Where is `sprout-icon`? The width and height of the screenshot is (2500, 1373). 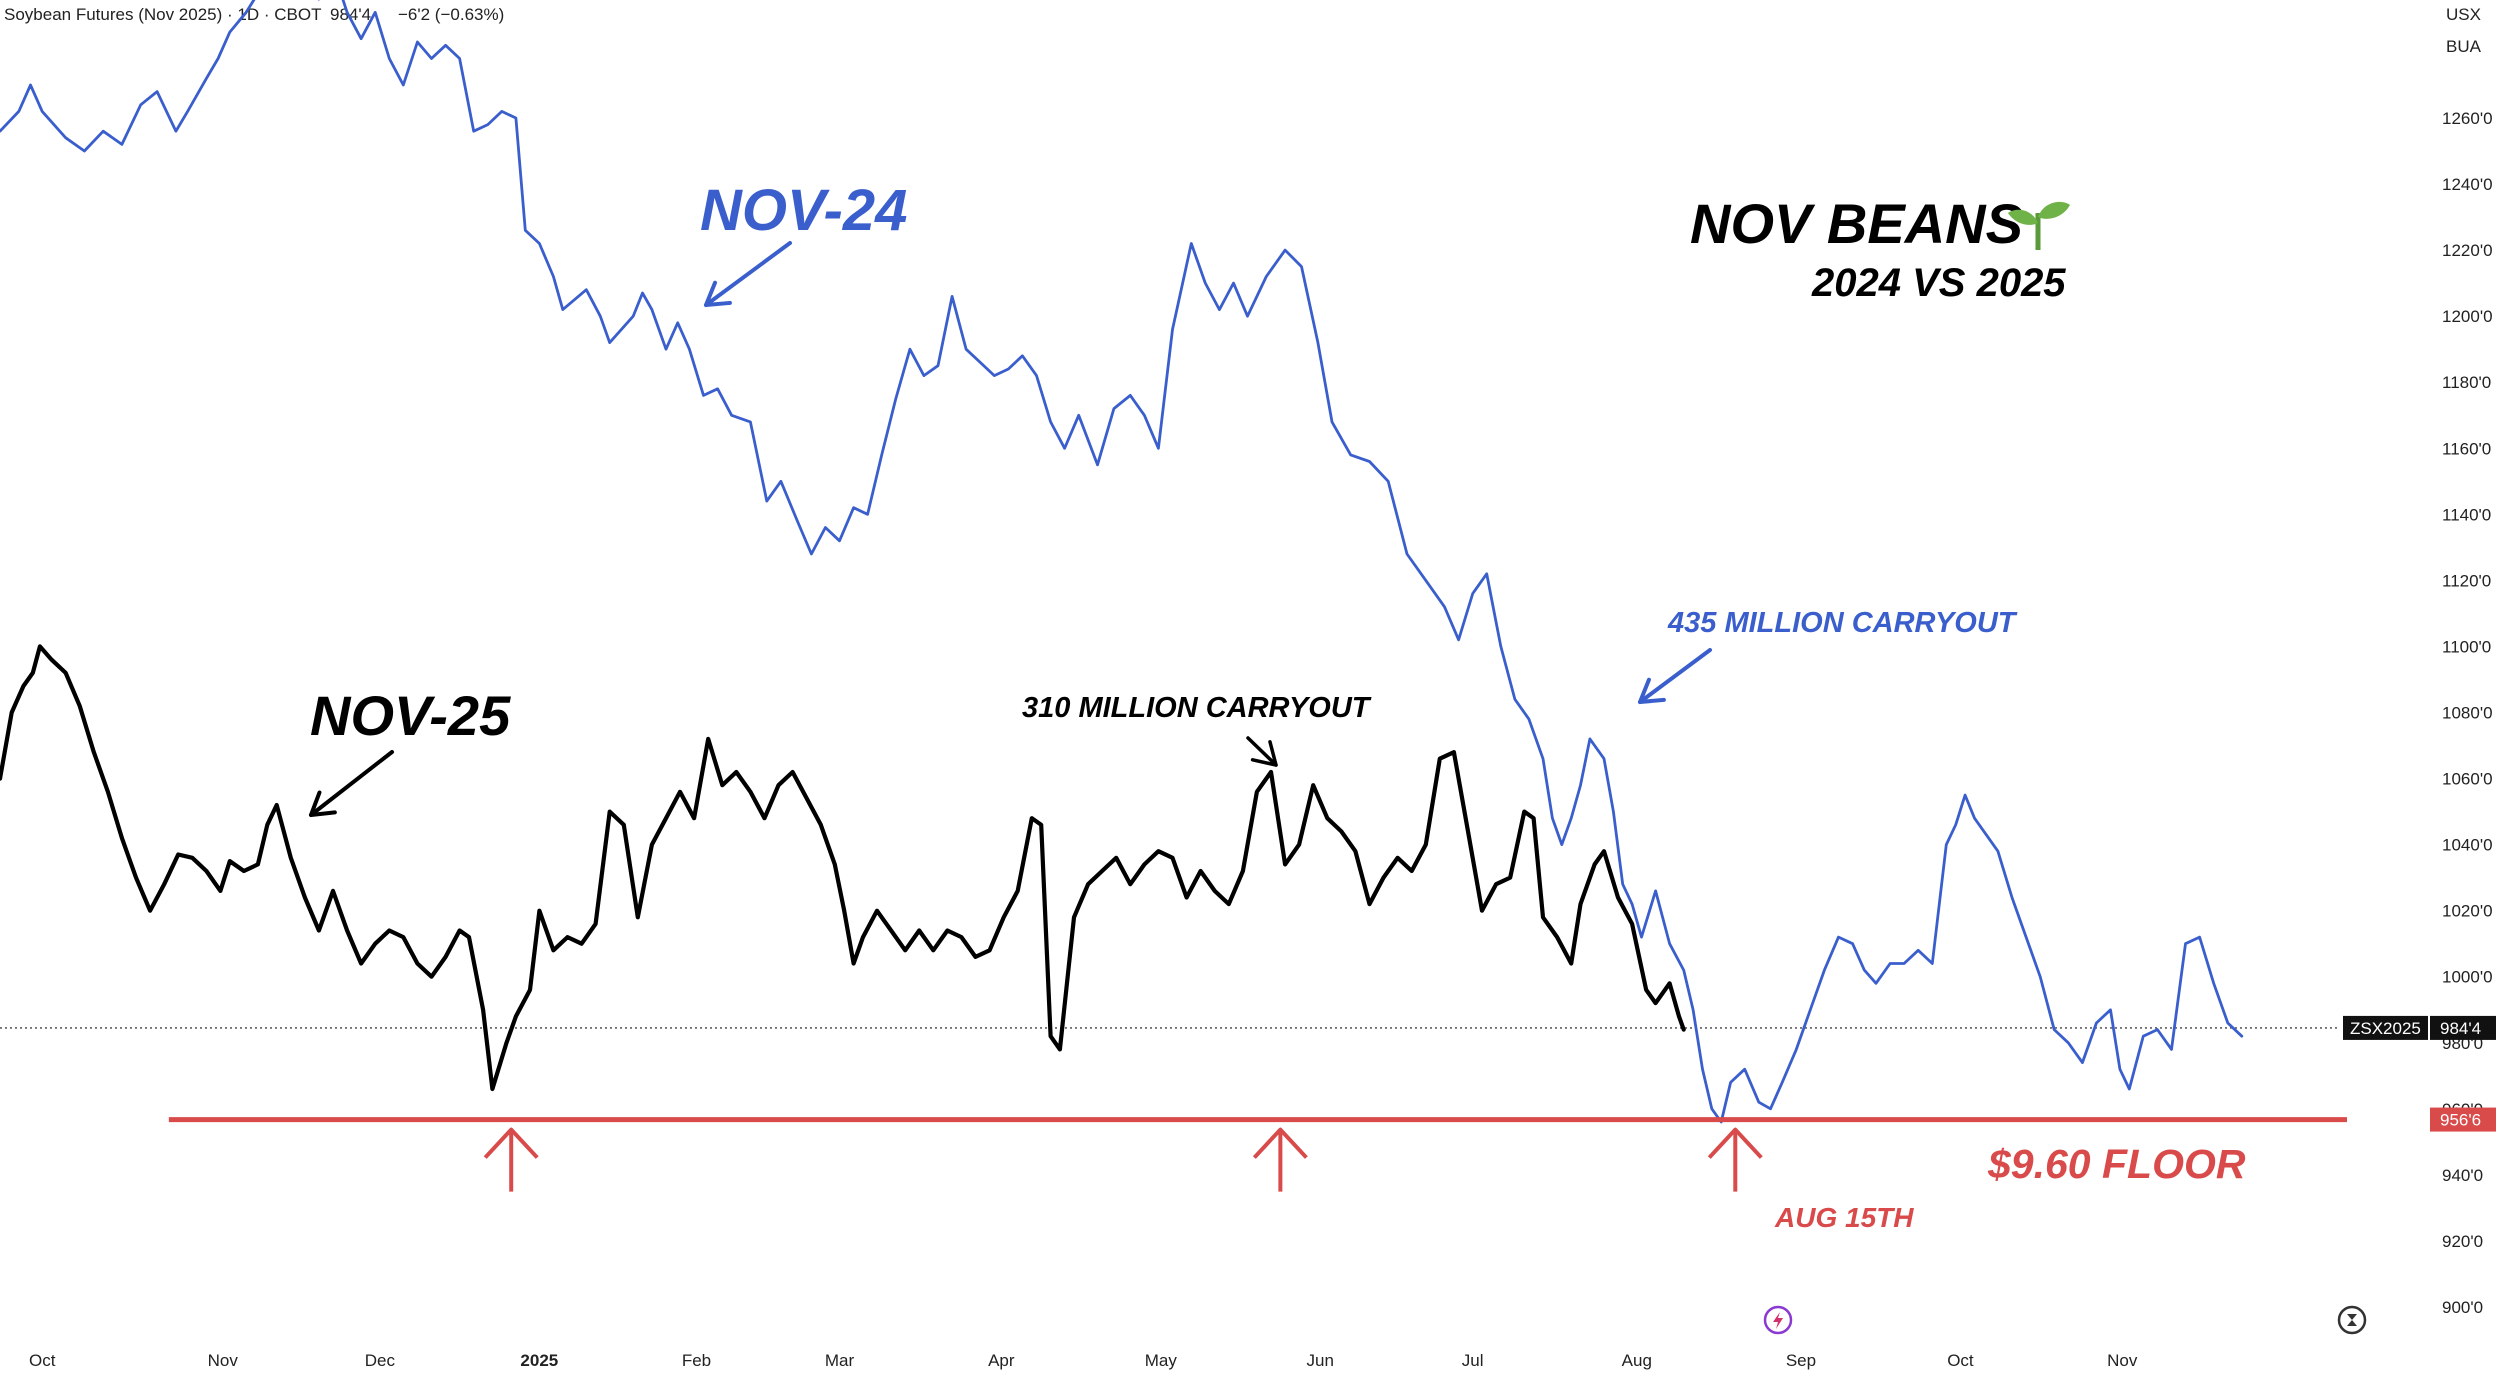 sprout-icon is located at coordinates (2039, 225).